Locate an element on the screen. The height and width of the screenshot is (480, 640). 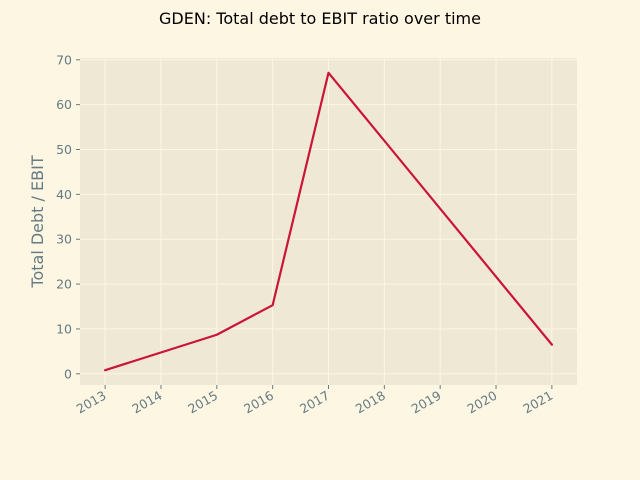
y-tick-label: 50 is located at coordinates (64, 149).